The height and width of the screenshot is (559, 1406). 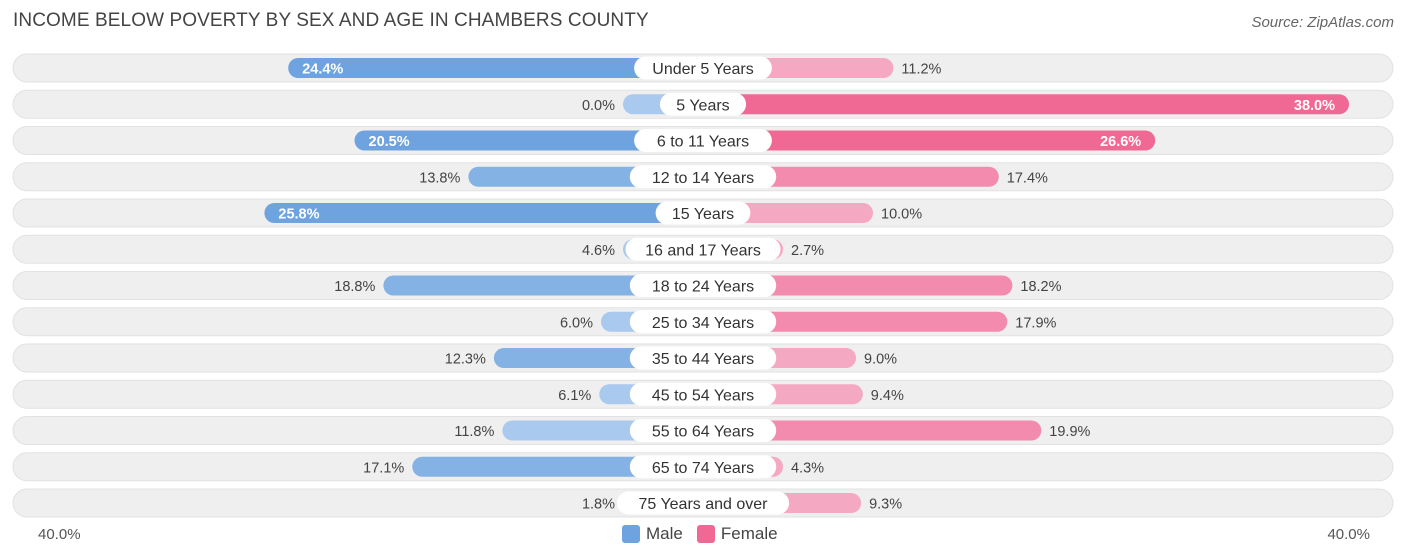 What do you see at coordinates (389, 142) in the screenshot?
I see `male-value-label: 20.5%` at bounding box center [389, 142].